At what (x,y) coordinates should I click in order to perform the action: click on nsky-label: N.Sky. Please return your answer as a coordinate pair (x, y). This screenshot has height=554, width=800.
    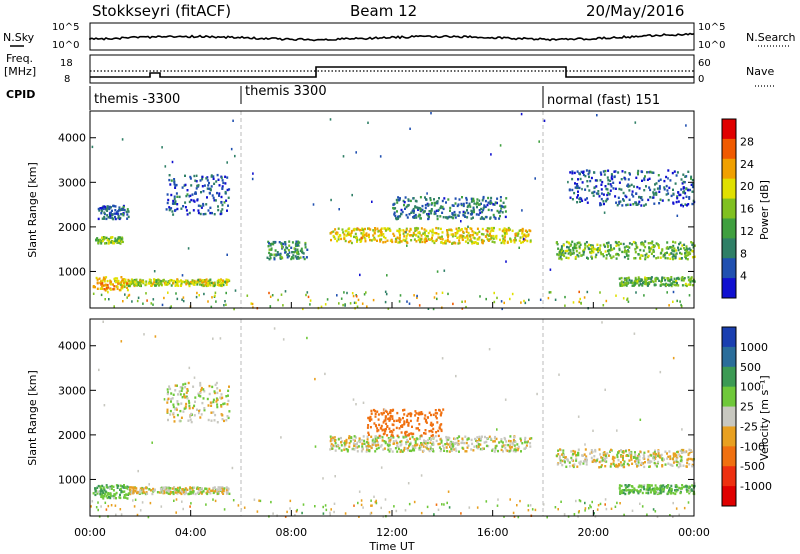
    Looking at the image, I should click on (19, 37).